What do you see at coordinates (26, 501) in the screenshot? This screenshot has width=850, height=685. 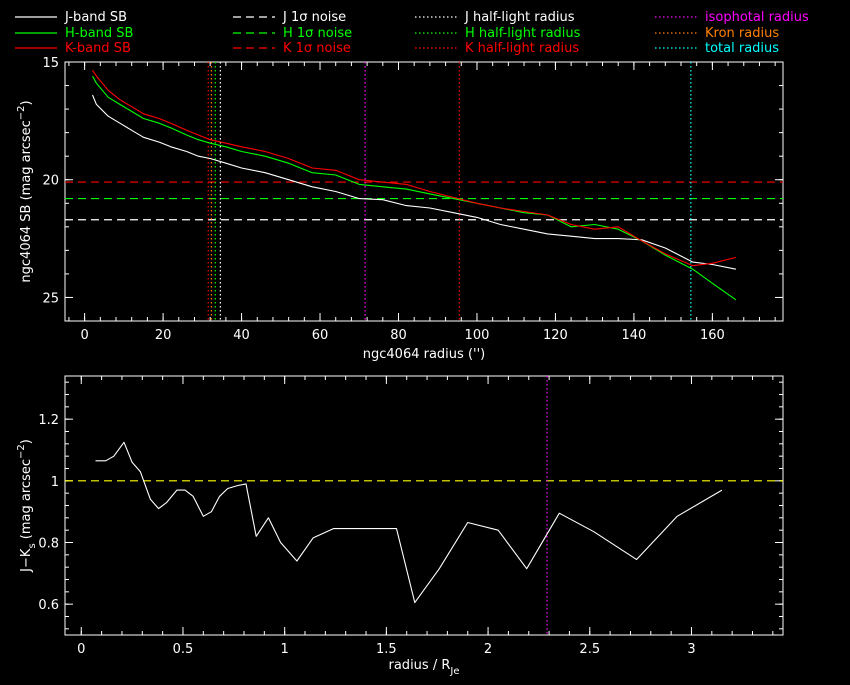 I see `y-axis-label-rest: (mag arcsec` at bounding box center [26, 501].